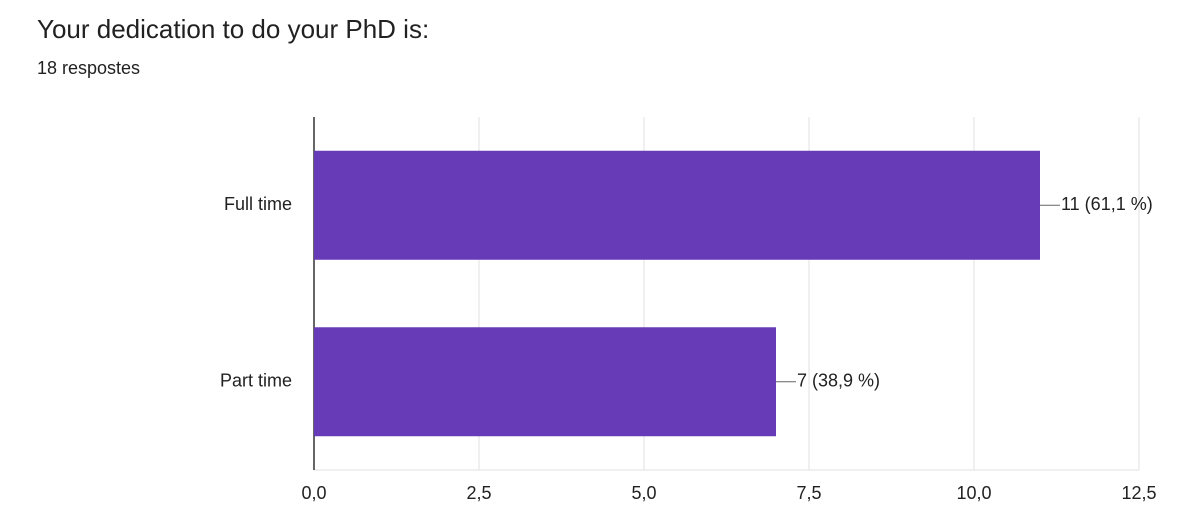 The width and height of the screenshot is (1191, 524). What do you see at coordinates (973, 493) in the screenshot?
I see `x-tick-label: 10,0` at bounding box center [973, 493].